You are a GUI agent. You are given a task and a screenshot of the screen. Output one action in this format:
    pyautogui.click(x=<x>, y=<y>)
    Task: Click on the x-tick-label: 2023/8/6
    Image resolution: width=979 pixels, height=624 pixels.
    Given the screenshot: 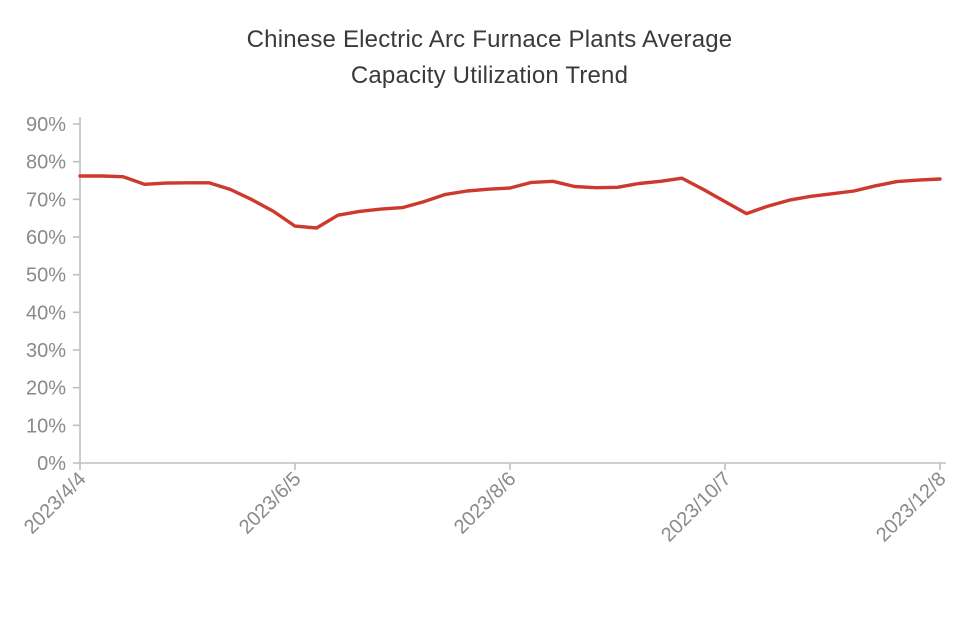 What is the action you would take?
    pyautogui.click(x=485, y=503)
    